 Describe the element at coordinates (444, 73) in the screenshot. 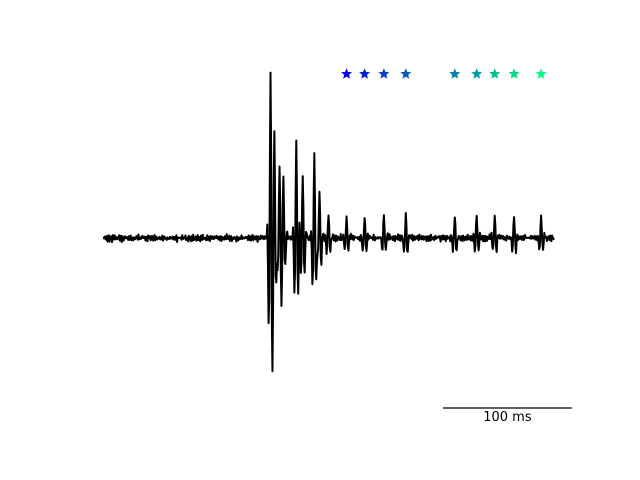

I see `spike-marker-layer` at that location.